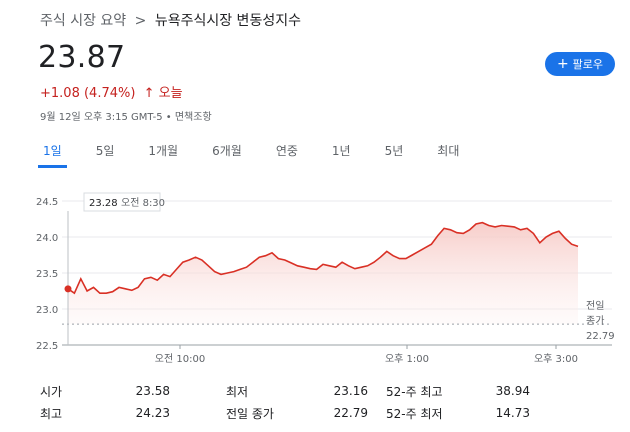  What do you see at coordinates (103, 203) in the screenshot?
I see `tooltip-value: 23.28` at bounding box center [103, 203].